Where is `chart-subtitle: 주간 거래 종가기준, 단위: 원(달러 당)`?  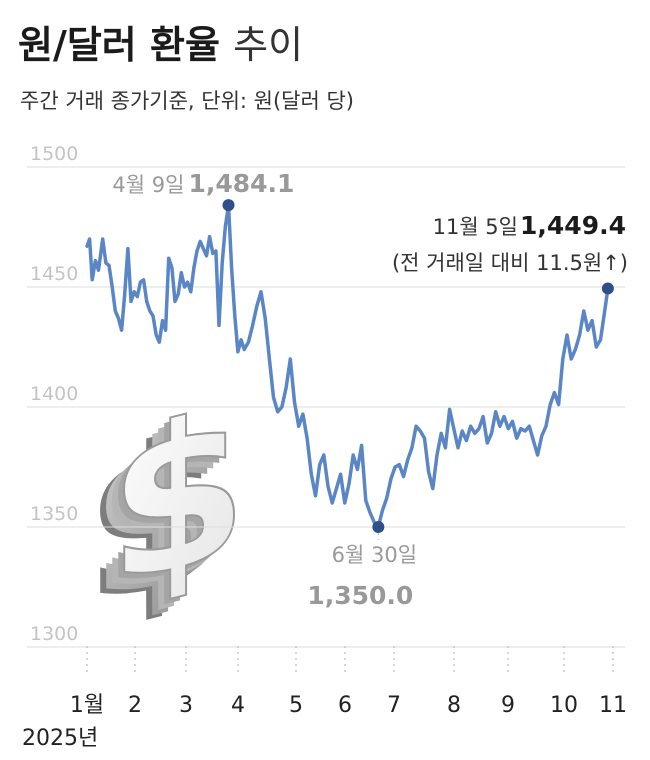 chart-subtitle: 주간 거래 종가기준, 단위: 원(달러 당) is located at coordinates (187, 101).